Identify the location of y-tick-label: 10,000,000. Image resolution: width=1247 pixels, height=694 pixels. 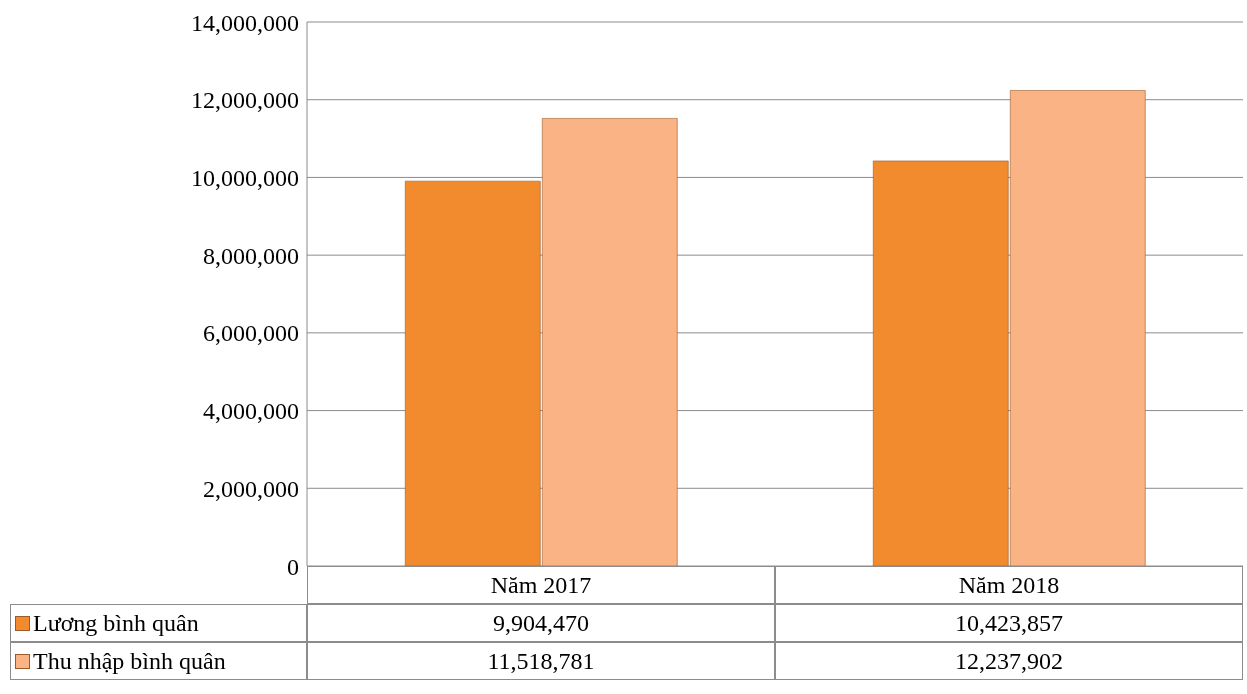
(245, 177).